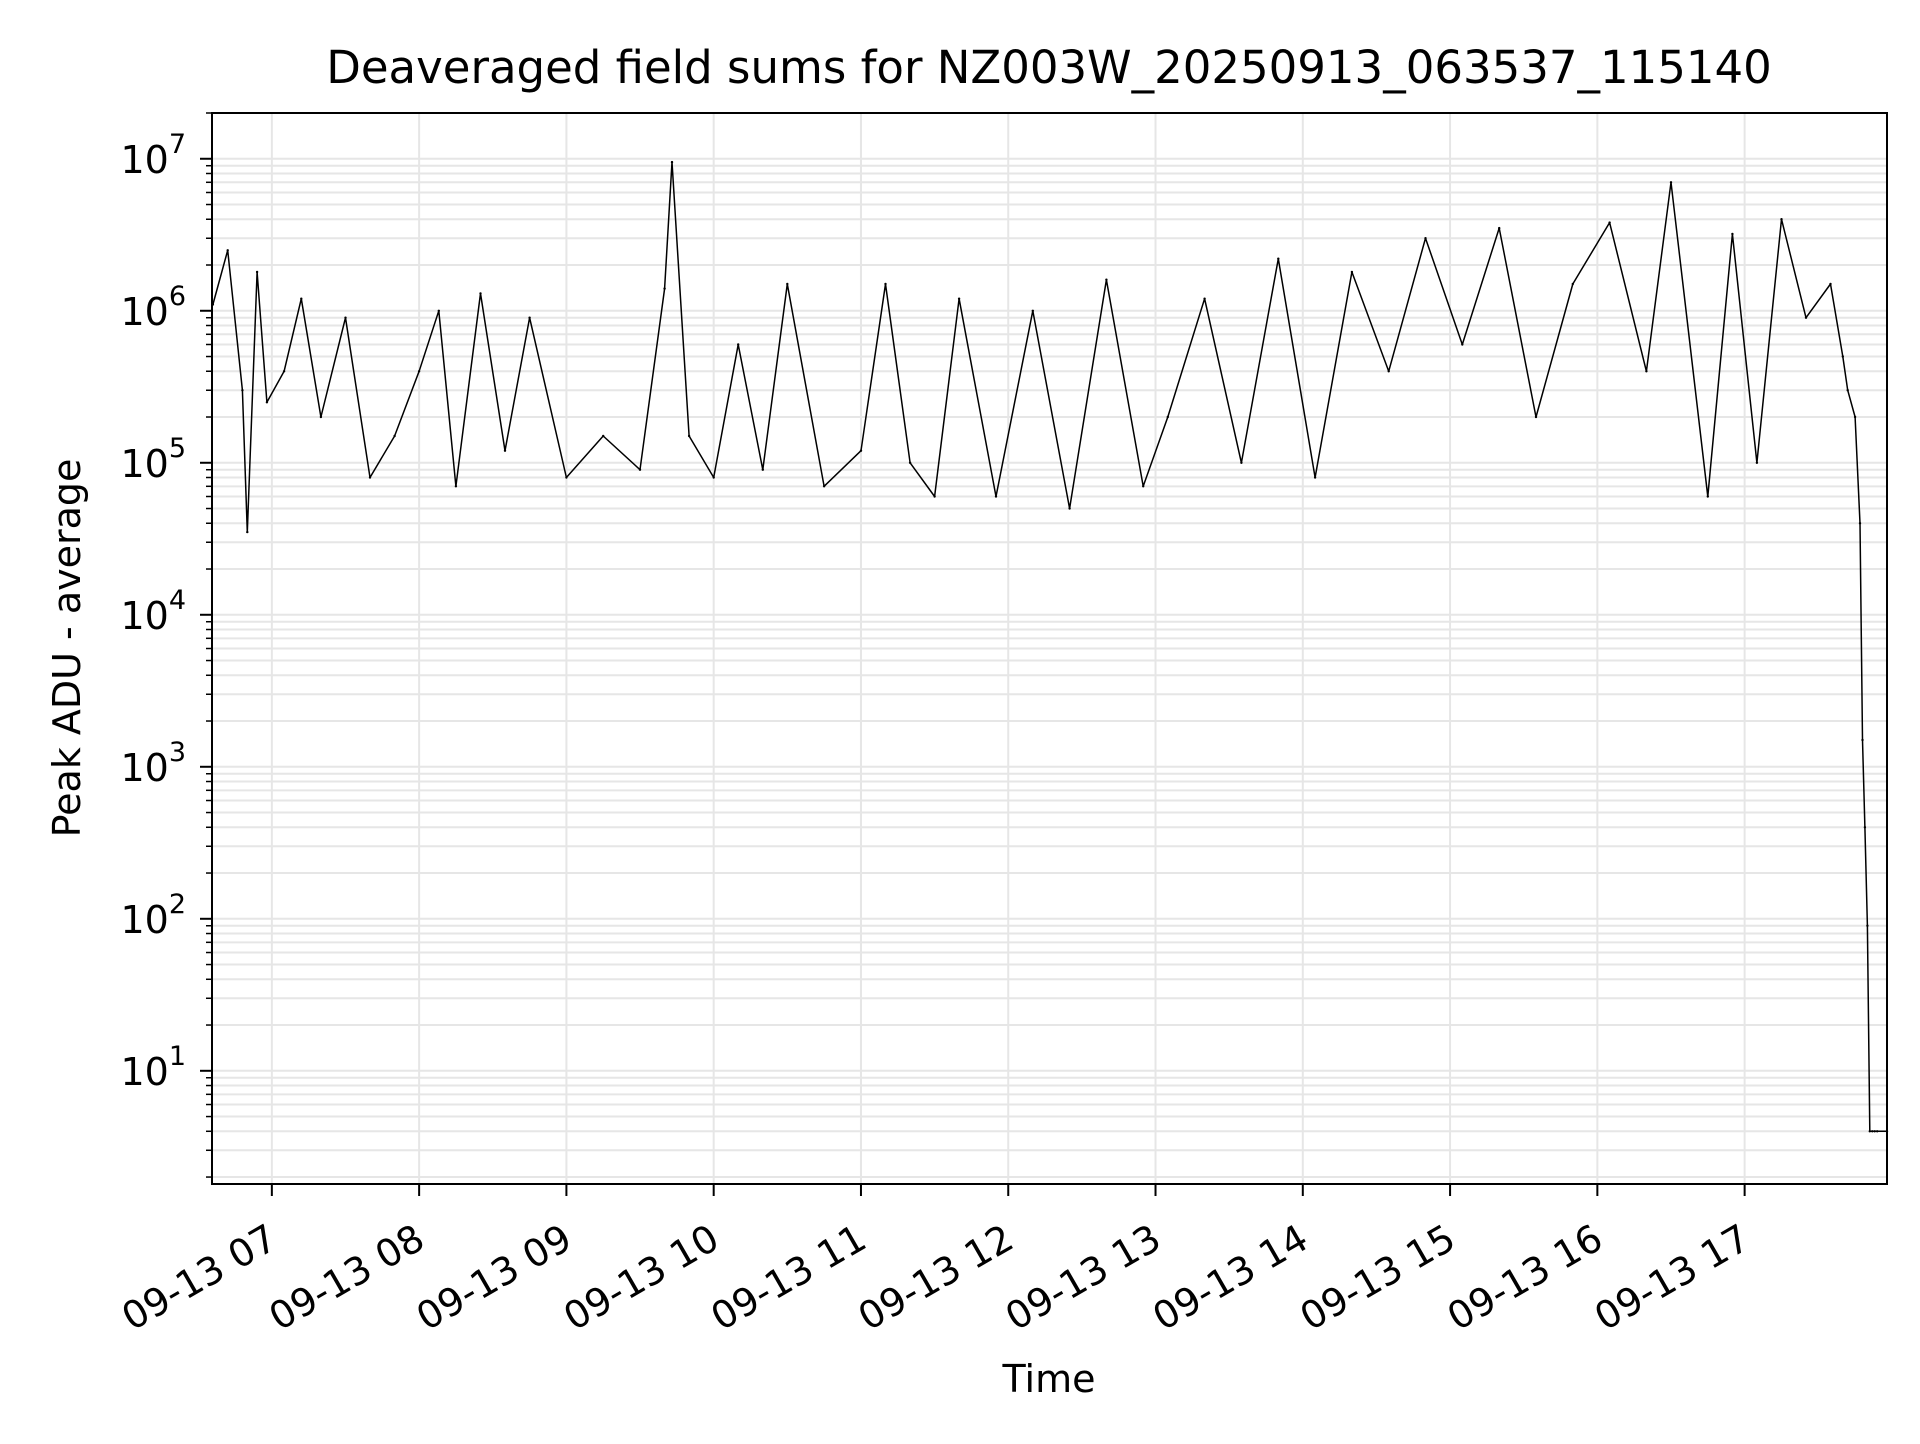  I want to click on y-tick-label-exponent: 2, so click(177, 904).